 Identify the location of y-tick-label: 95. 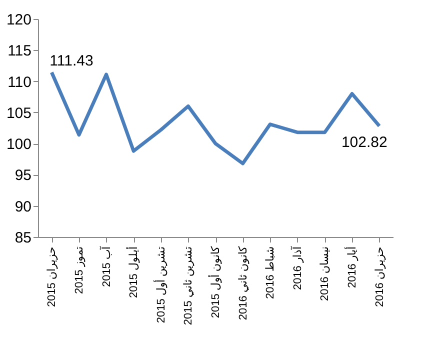
(23, 175).